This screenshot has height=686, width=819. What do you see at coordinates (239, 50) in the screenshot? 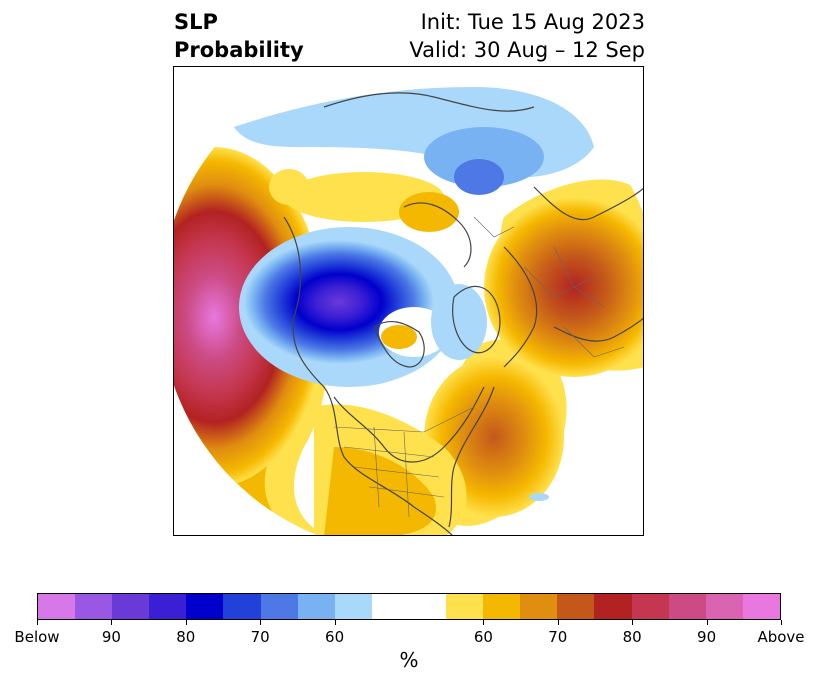
I see `title-kind: Probability` at bounding box center [239, 50].